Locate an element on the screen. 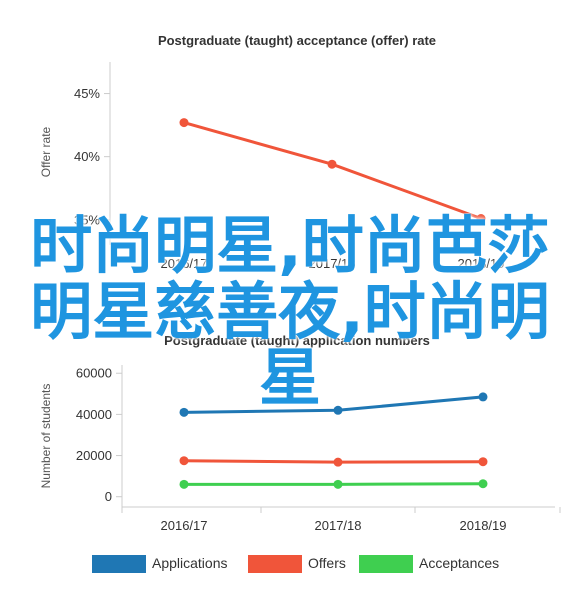 The height and width of the screenshot is (599, 580). y-tick-label: 35% is located at coordinates (87, 219).